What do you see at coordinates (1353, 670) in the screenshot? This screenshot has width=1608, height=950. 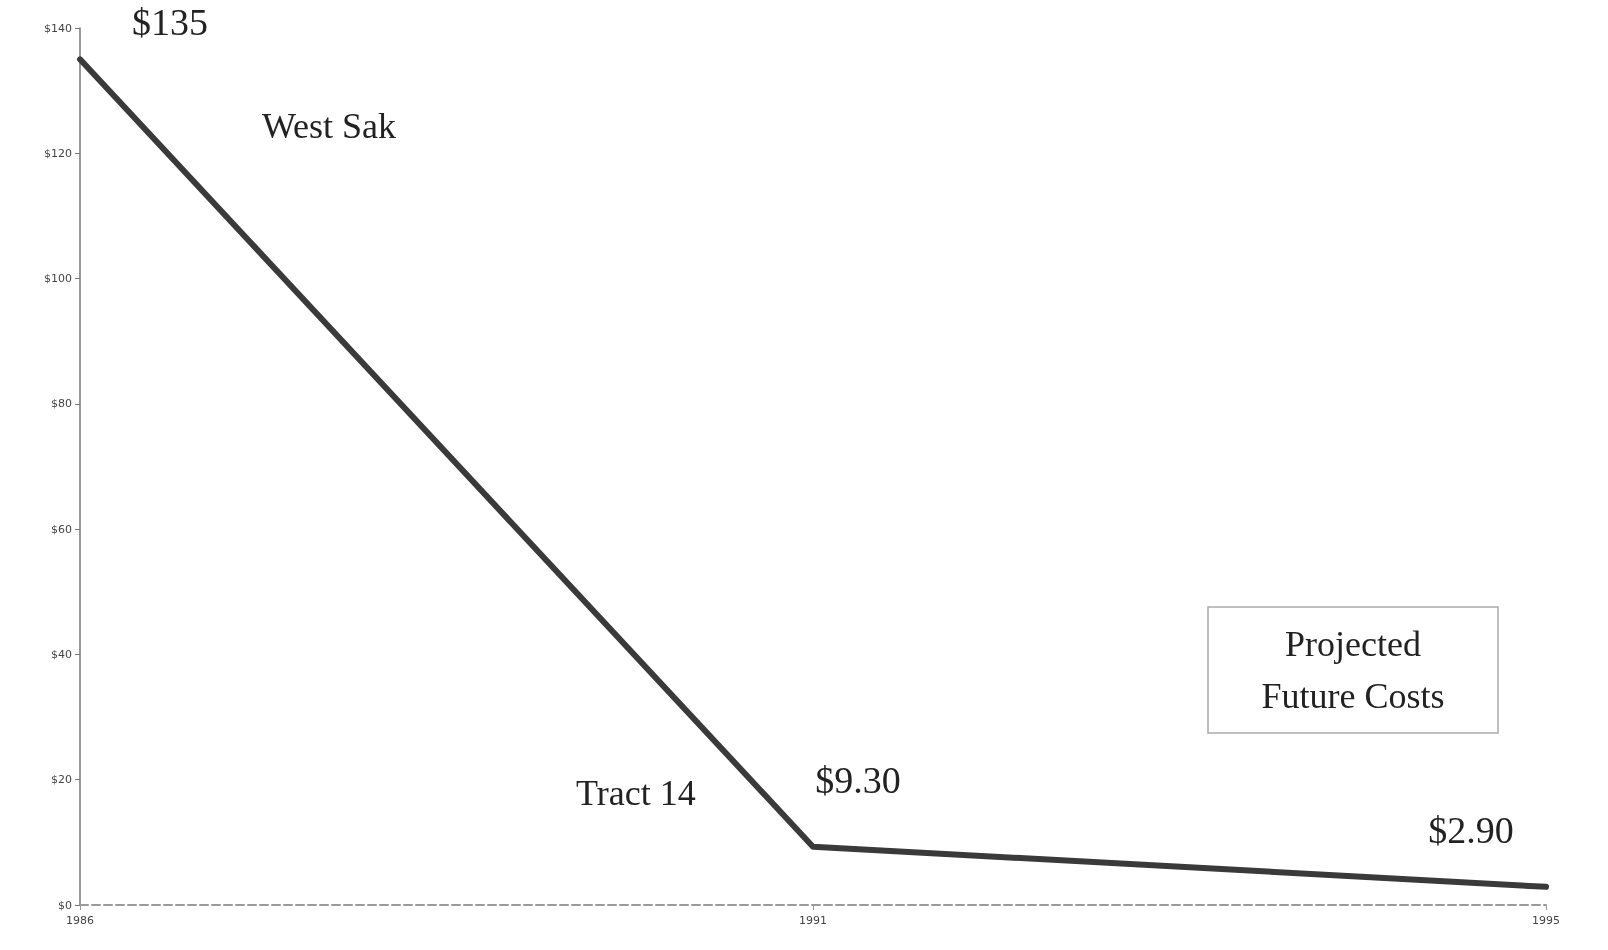 I see `annotation: Projected Future Costs` at bounding box center [1353, 670].